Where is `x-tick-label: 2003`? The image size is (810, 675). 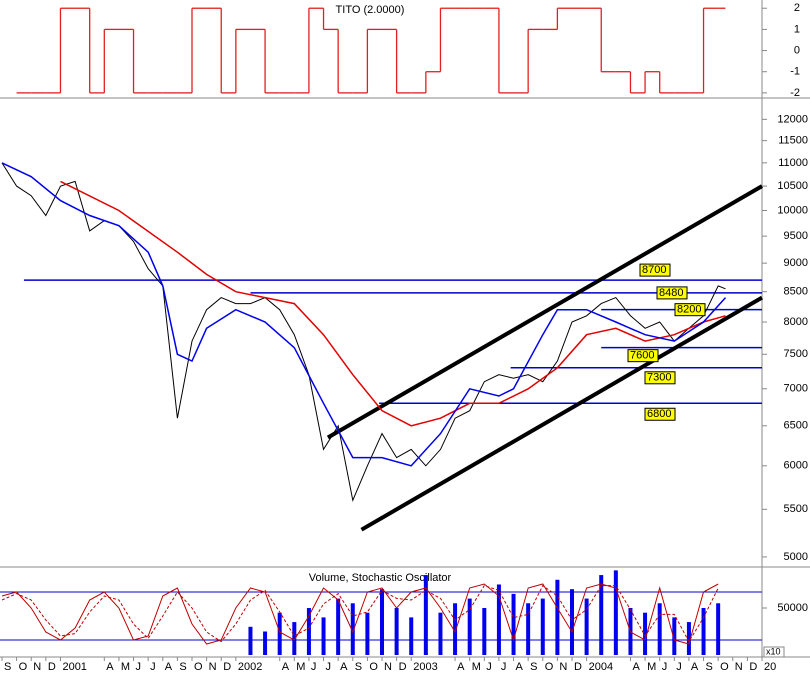
x-tick-label: 2003 is located at coordinates (425, 667).